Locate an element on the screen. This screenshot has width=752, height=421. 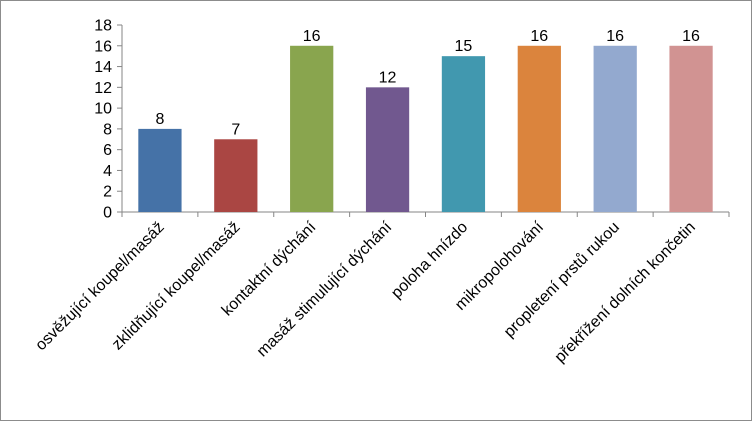
category-label: zklidňující koupel/masáž is located at coordinates (176, 286).